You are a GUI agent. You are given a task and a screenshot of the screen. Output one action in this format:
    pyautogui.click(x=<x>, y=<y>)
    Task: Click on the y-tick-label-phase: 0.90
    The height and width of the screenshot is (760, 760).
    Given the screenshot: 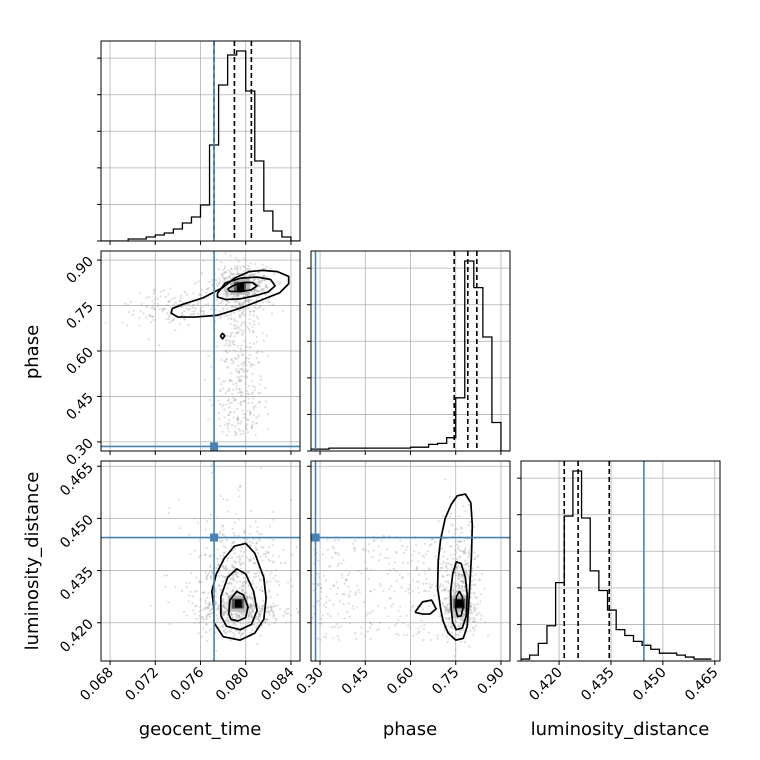 What is the action you would take?
    pyautogui.click(x=79, y=270)
    